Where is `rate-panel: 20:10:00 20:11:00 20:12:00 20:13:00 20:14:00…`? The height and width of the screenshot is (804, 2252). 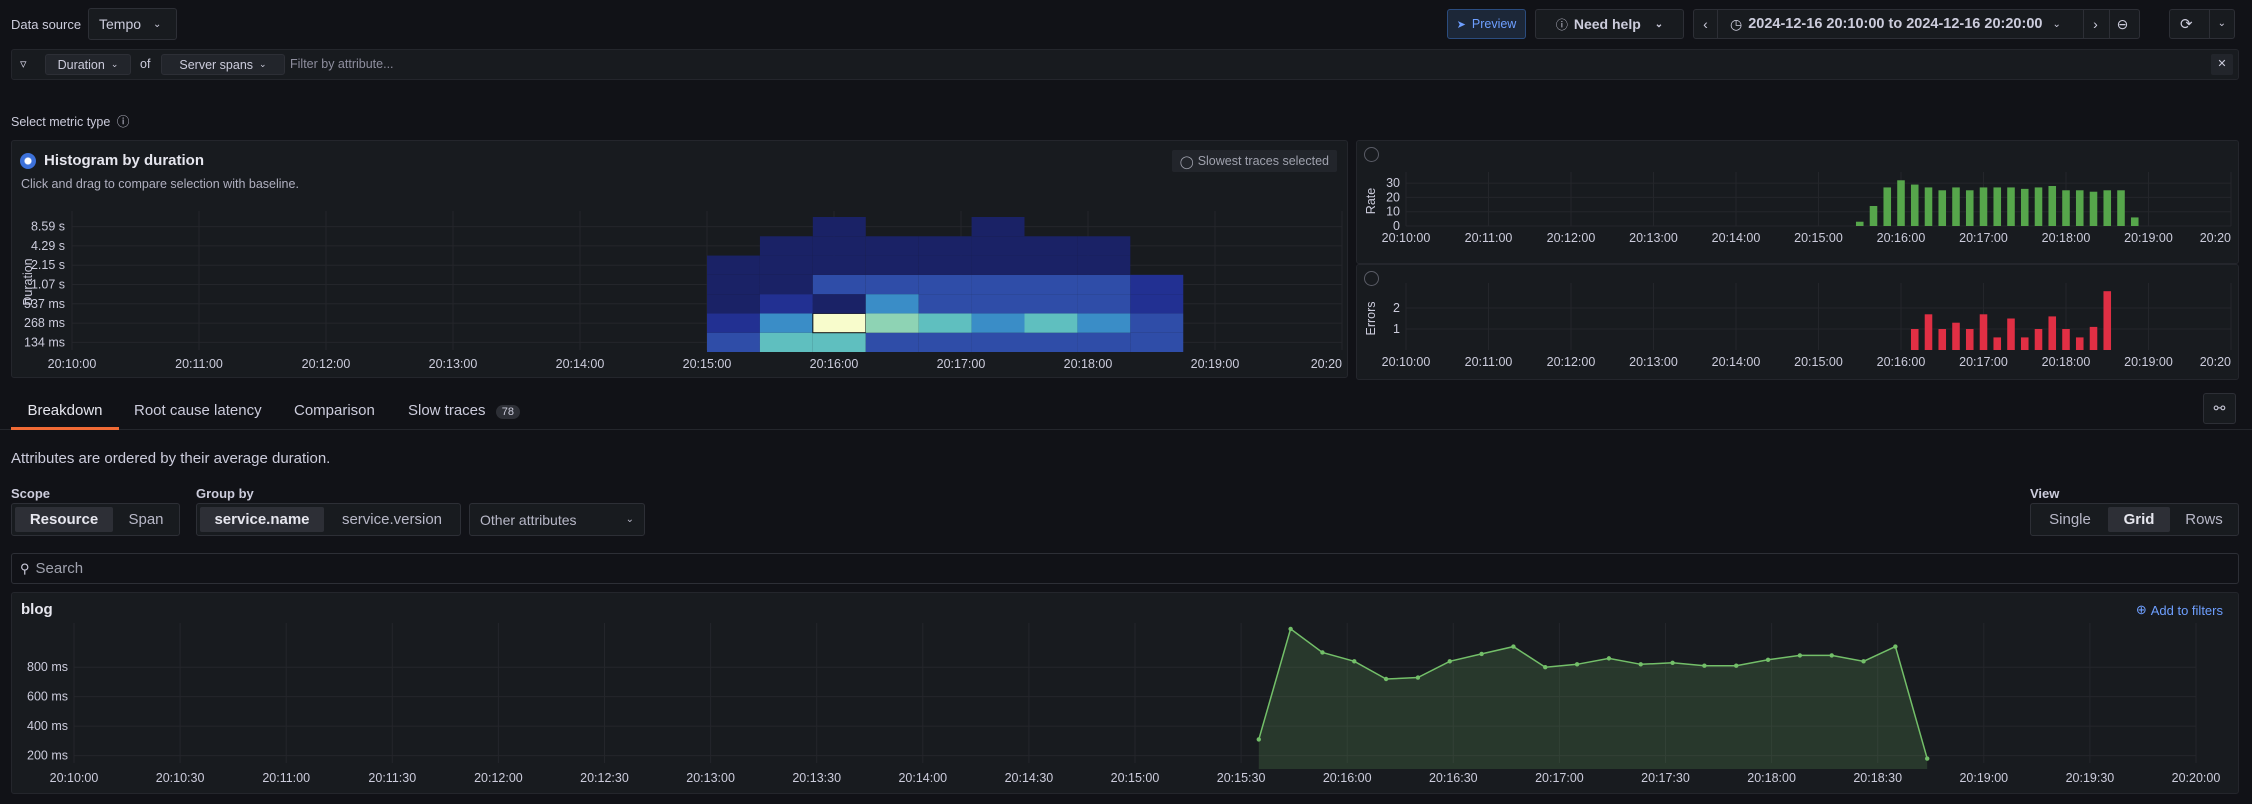 rate-panel: 20:10:00 20:11:00 20:12:00 20:13:00 20:14:00… is located at coordinates (1797, 202).